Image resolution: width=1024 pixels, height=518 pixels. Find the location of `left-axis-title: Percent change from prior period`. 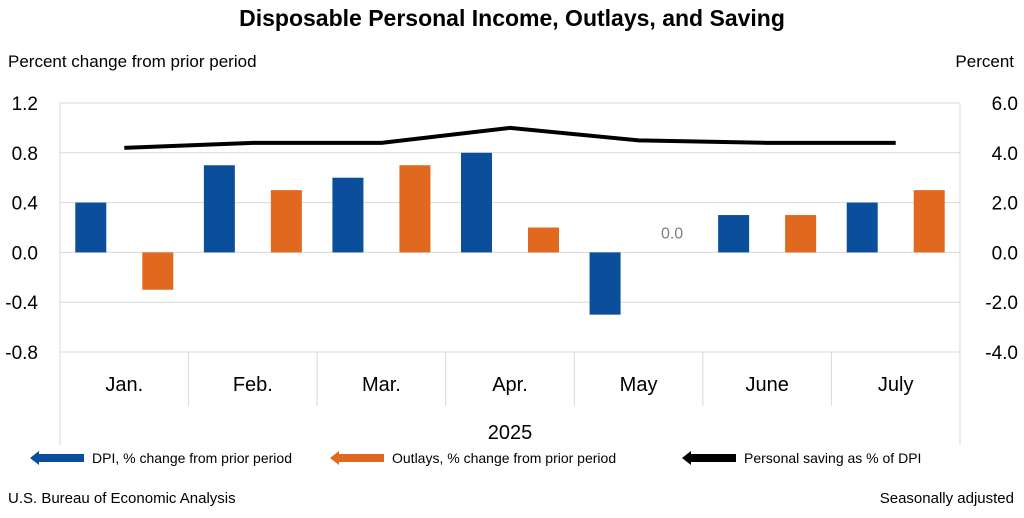

left-axis-title: Percent change from prior period is located at coordinates (132, 61).